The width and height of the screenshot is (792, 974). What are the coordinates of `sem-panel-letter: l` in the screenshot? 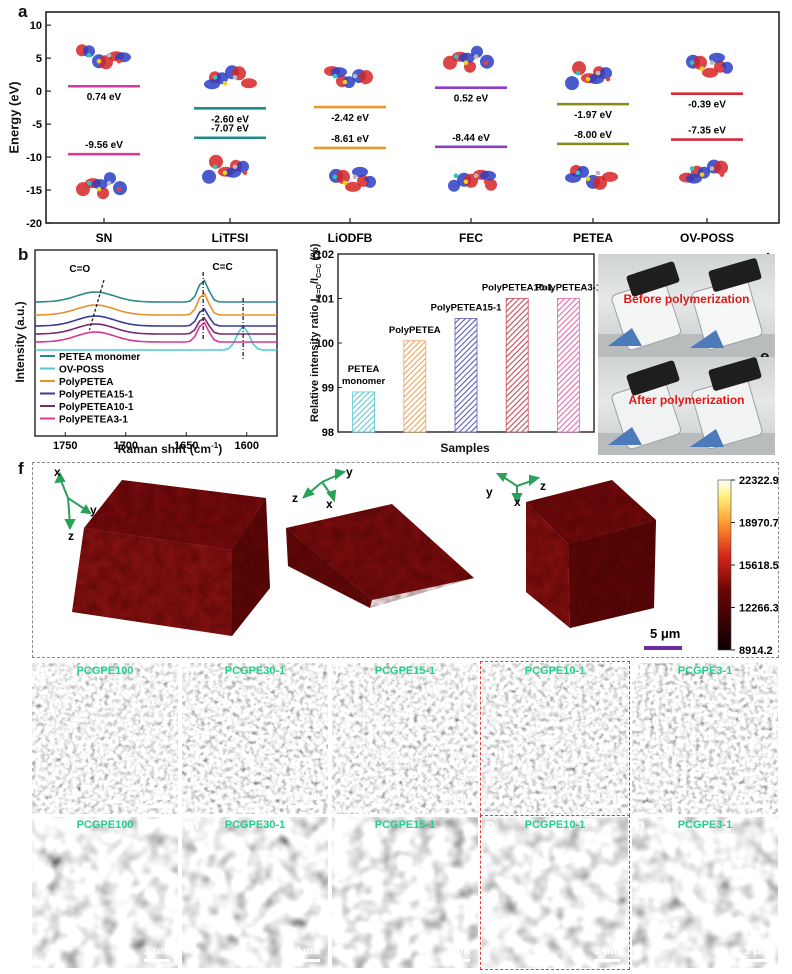 It's located at (37, 825).